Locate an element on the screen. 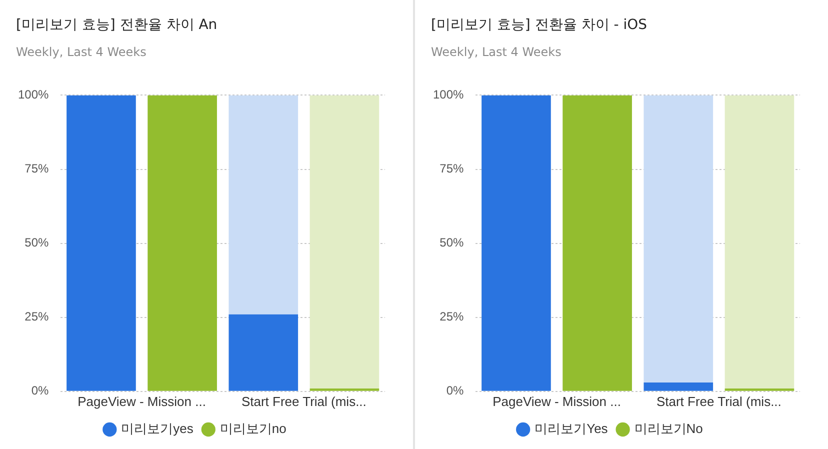  legend-label: 미리보기yes is located at coordinates (157, 428).